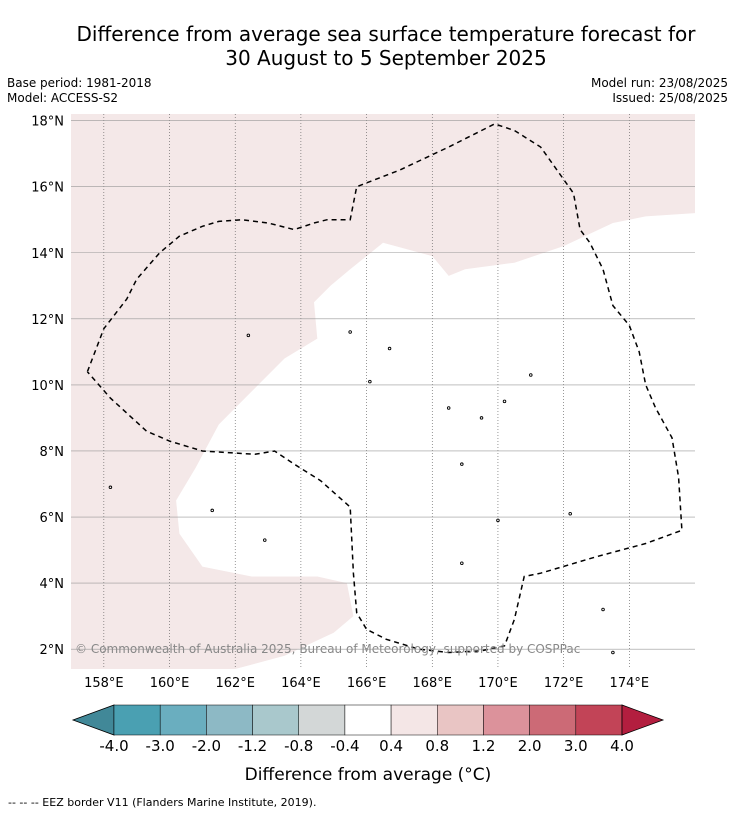  Describe the element at coordinates (498, 683) in the screenshot. I see `x-tick-label: 170°E` at that location.